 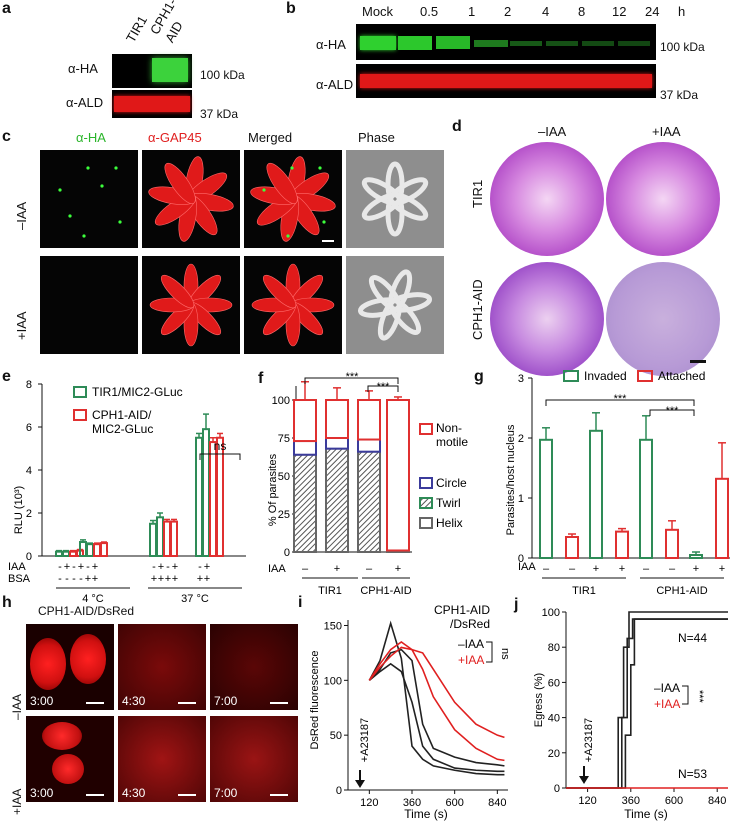 I want to click on e-ns-bracket, so click(x=220, y=456).